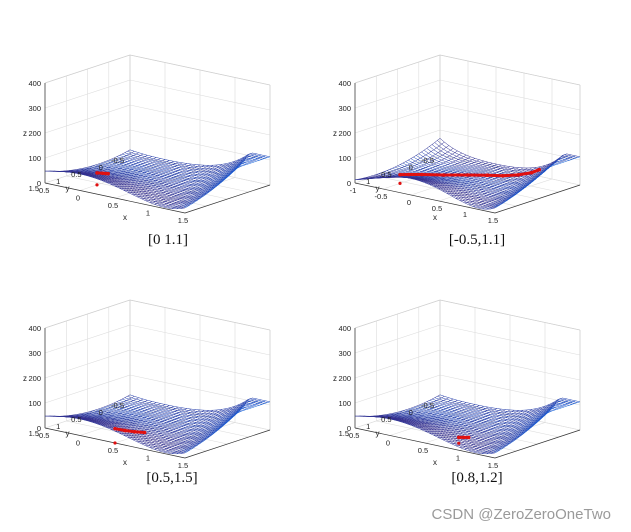 This screenshot has height=532, width=631. What do you see at coordinates (418, 152) in the screenshot?
I see `tick-labels: 0 100 200 300 400 -1 -0.5 0 0.5 1 1.5 -0.5 0 0.5 1` at bounding box center [418, 152].